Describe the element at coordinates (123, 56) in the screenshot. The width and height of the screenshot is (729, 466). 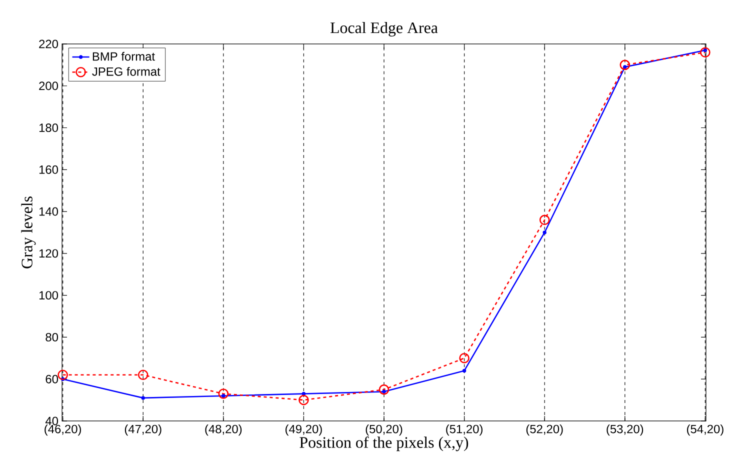
I see `legend-label: BMP format` at that location.